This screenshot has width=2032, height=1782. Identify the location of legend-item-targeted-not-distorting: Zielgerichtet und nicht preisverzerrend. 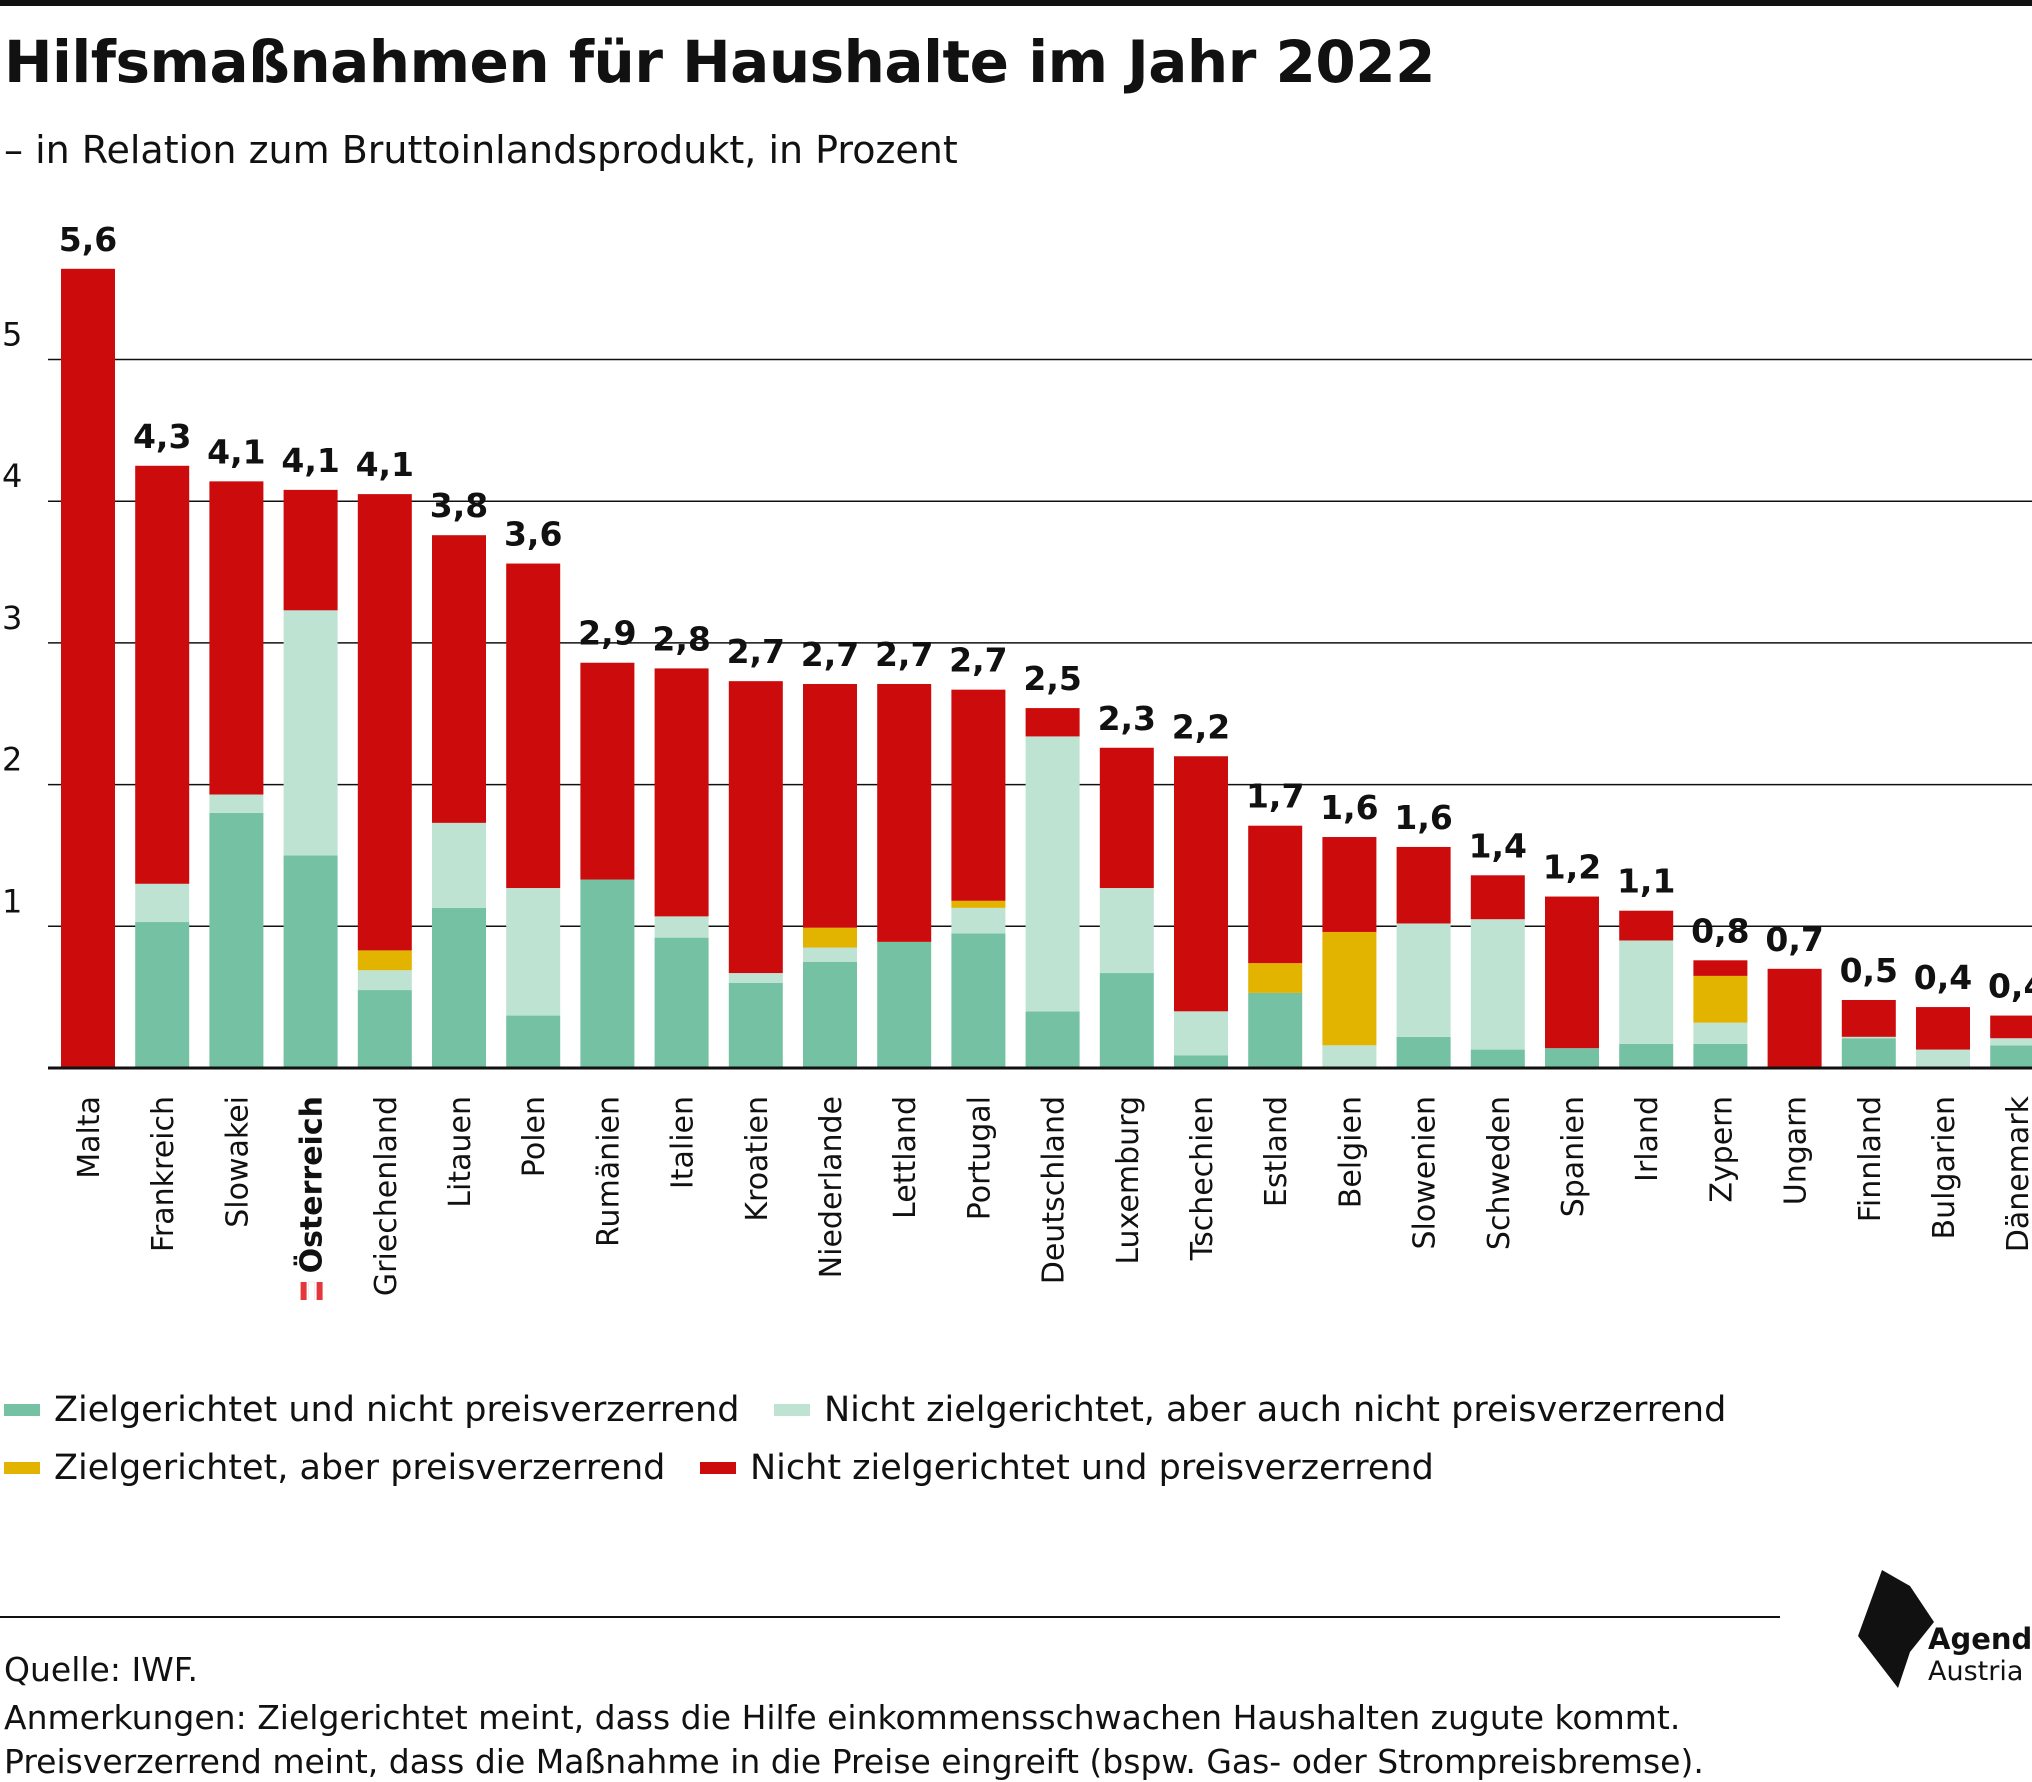
(371, 1410).